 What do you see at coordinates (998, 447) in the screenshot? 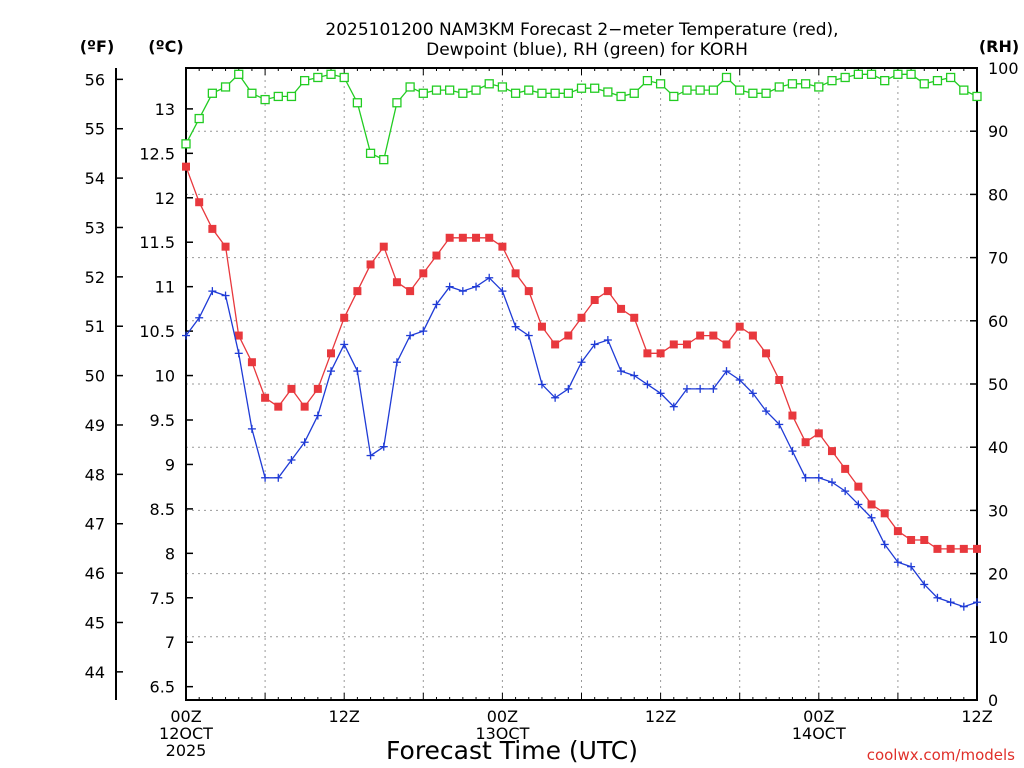
I see `rh-tick-label: 40` at bounding box center [998, 447].